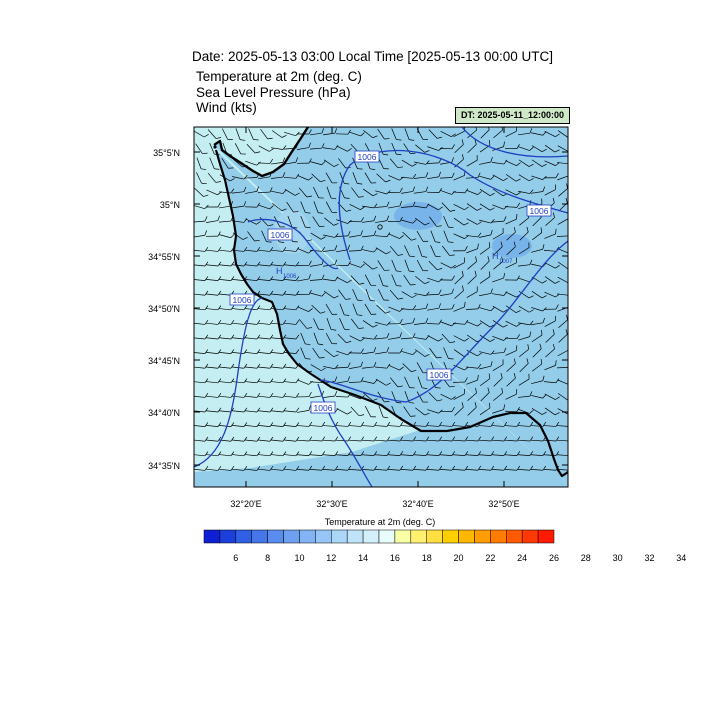 This screenshot has width=720, height=720. Describe the element at coordinates (164, 309) in the screenshot. I see `lat-label: 34°50'N` at that location.